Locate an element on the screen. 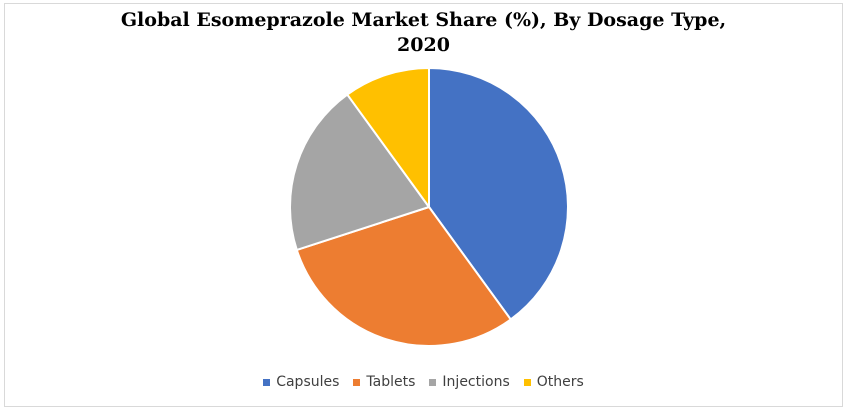 Image resolution: width=851 pixels, height=415 pixels. legend-label-tablets: Tablets is located at coordinates (391, 382).